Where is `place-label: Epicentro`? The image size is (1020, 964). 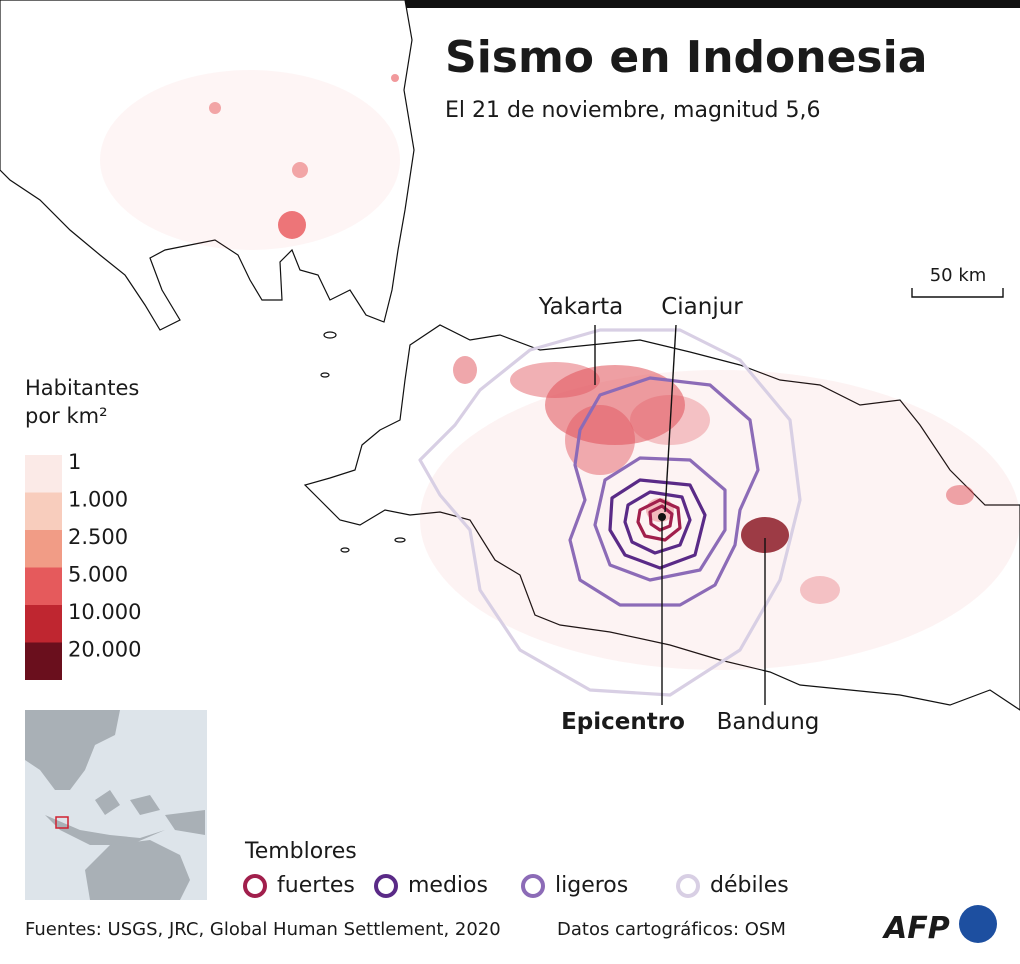
place-label: Epicentro is located at coordinates (623, 722).